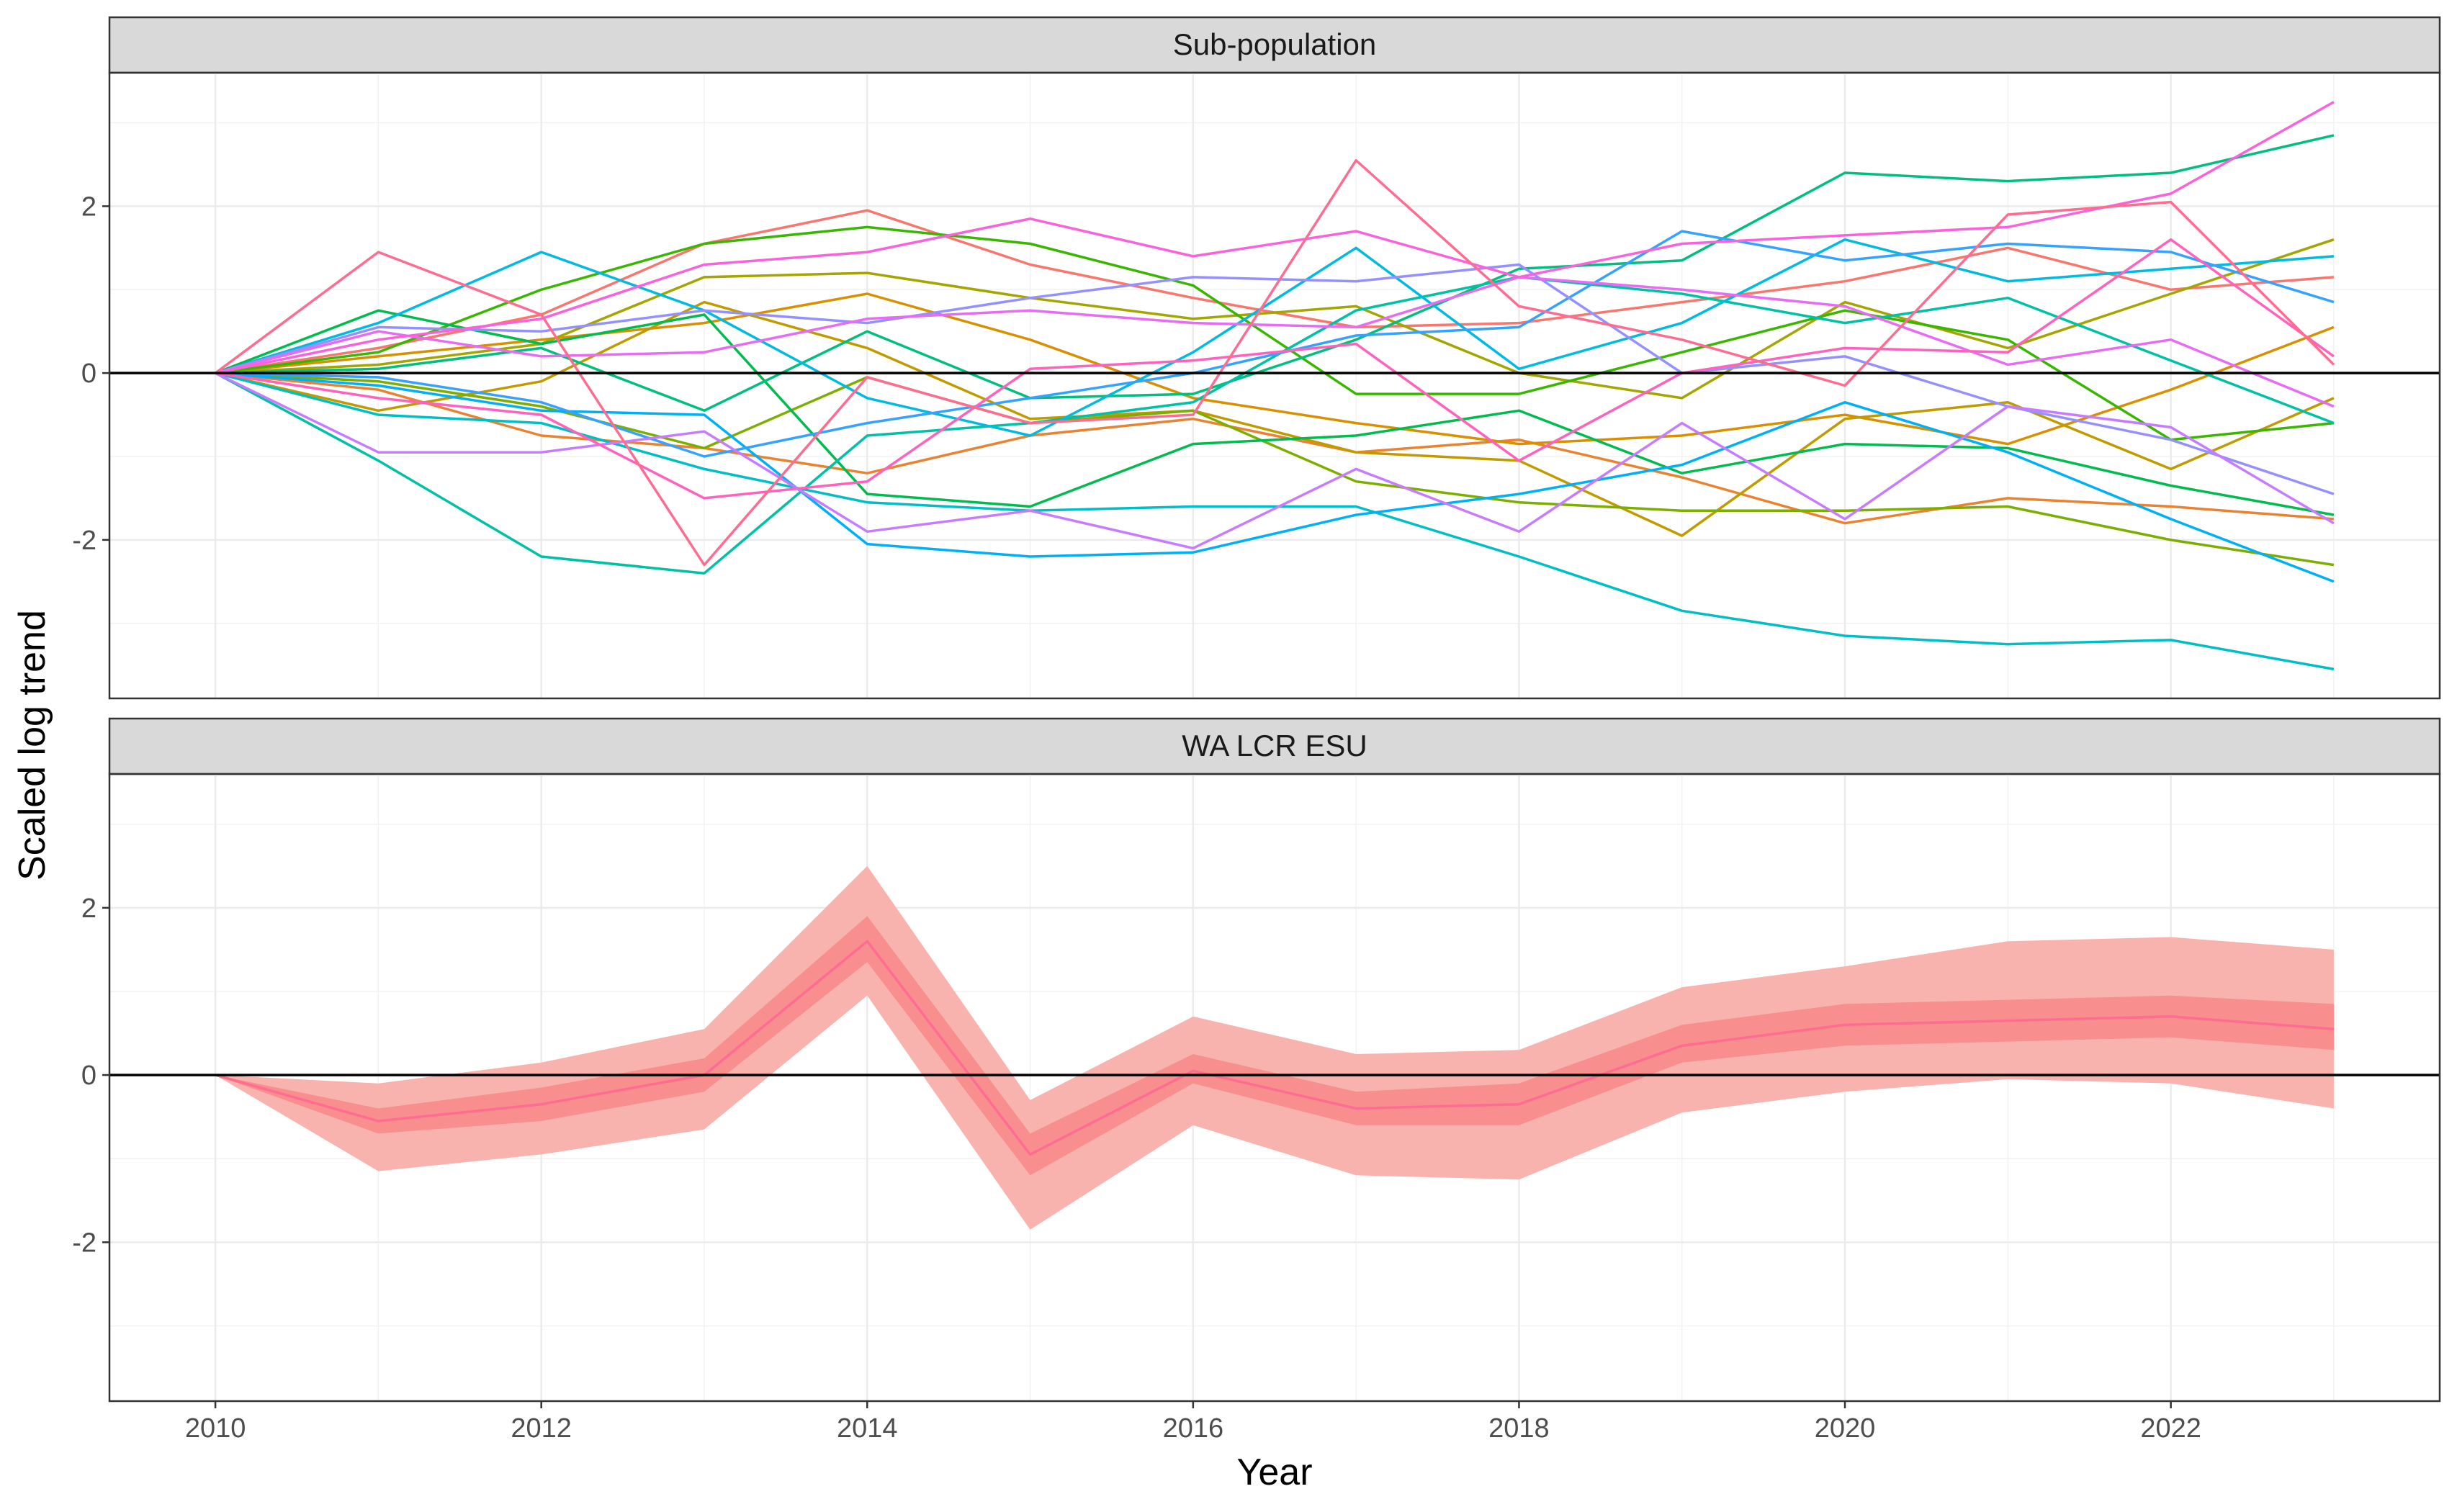  I want to click on strip-sub-population, so click(1274, 45).